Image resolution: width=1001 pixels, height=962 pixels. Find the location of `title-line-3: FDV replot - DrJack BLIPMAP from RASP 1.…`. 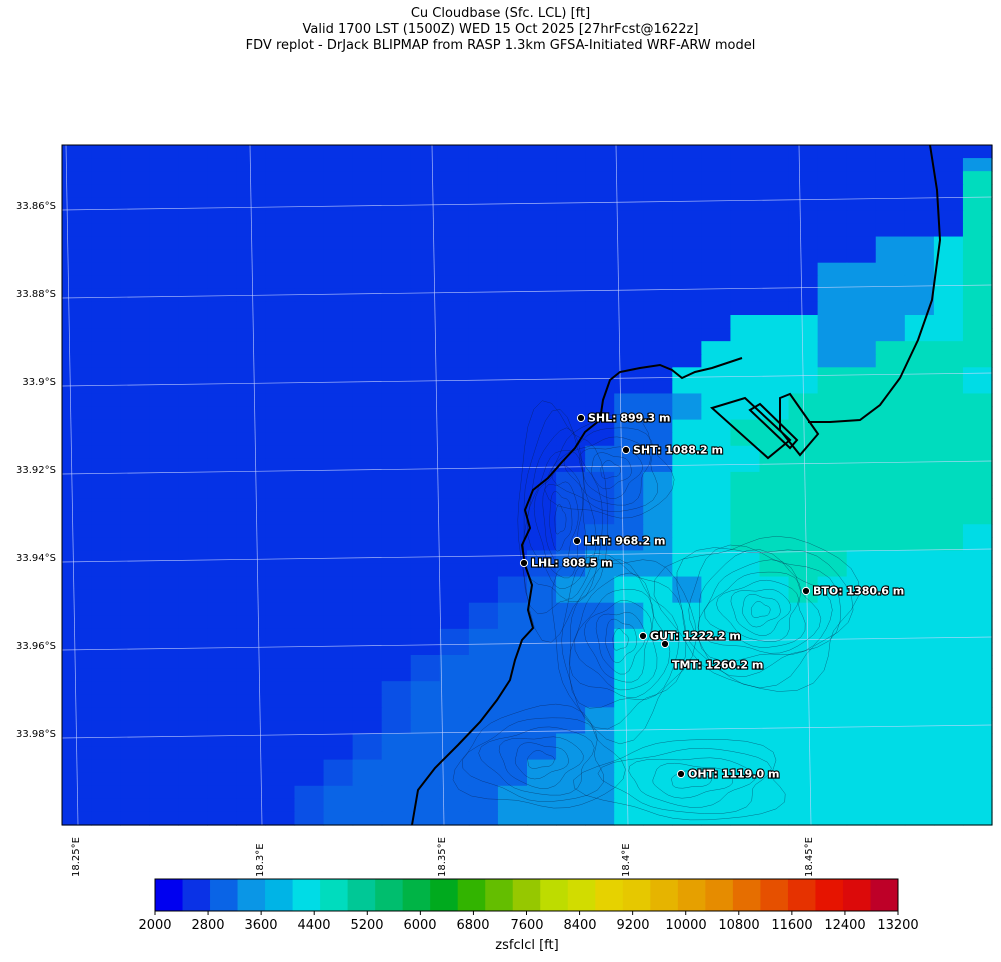

title-line-3: FDV replot - DrJack BLIPMAP from RASP 1.… is located at coordinates (500, 45).